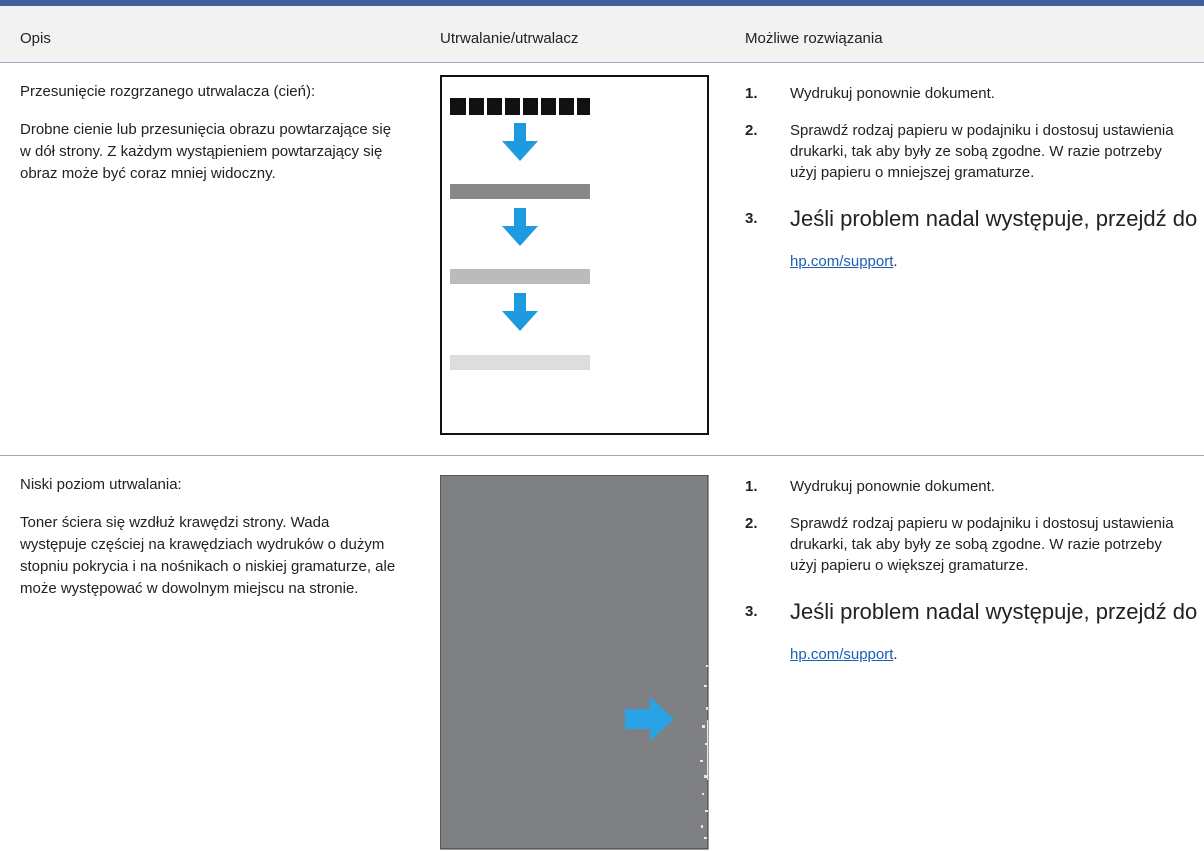  I want to click on column-header: Utrwalanie/utrwalacz, so click(509, 38).